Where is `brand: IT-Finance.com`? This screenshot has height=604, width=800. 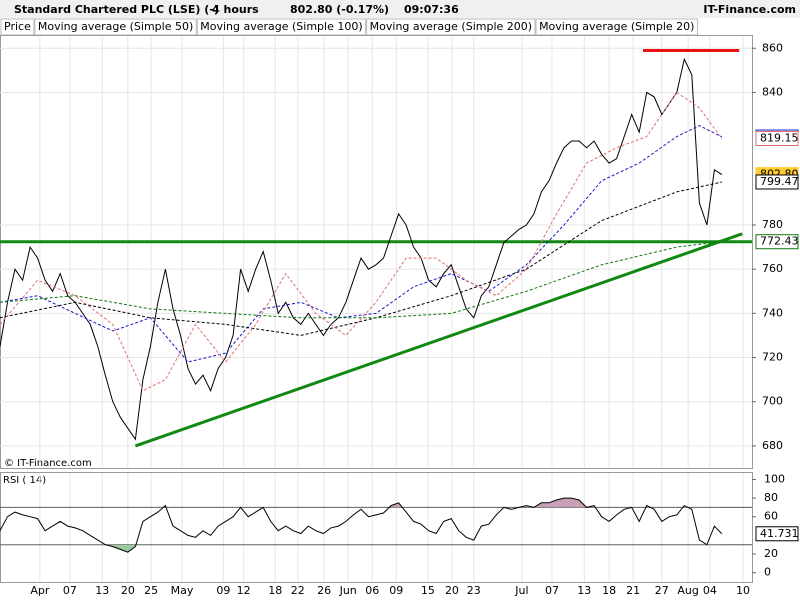 brand: IT-Finance.com is located at coordinates (749, 9).